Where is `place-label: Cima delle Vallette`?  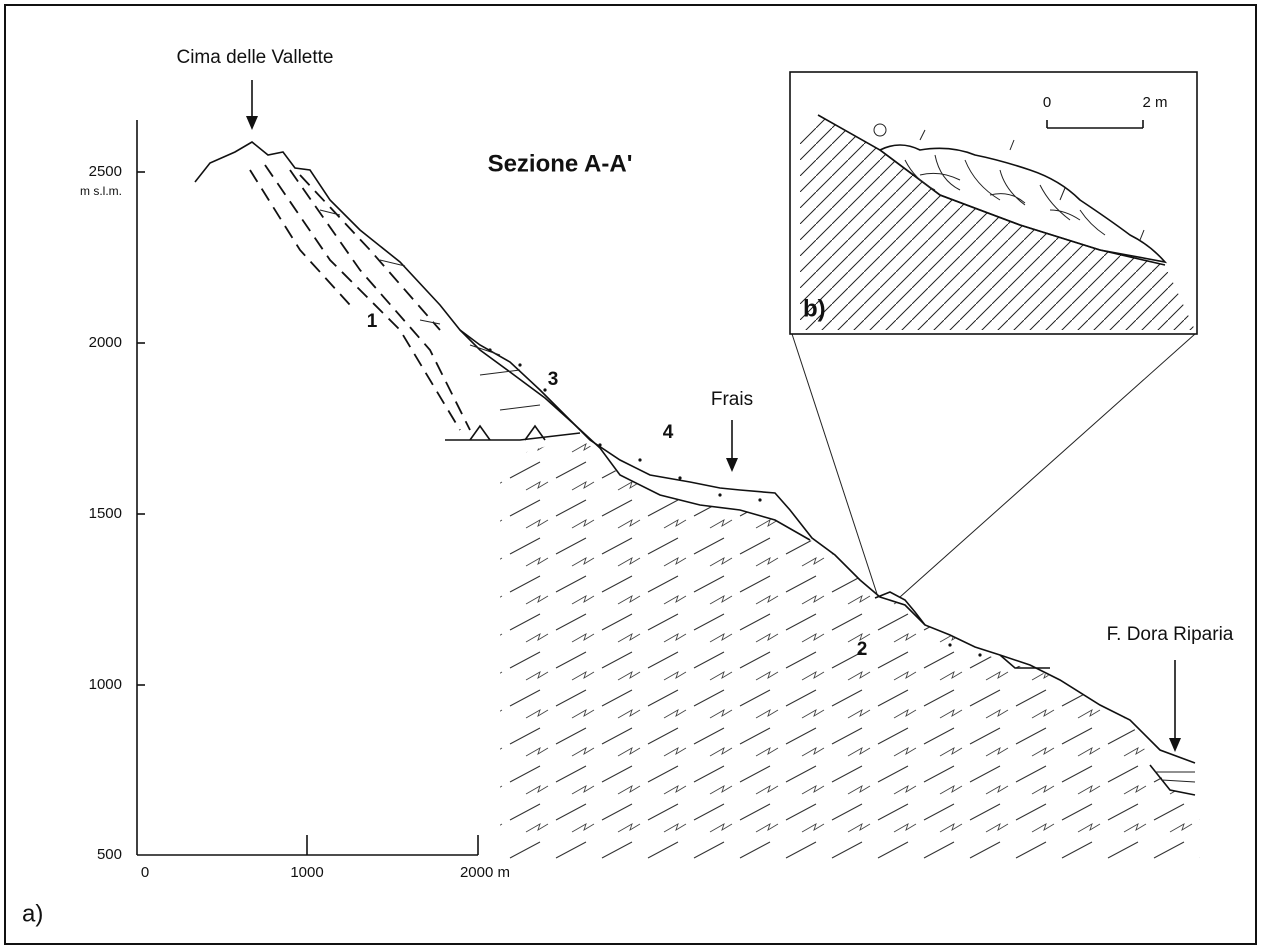 place-label: Cima delle Vallette is located at coordinates (254, 57).